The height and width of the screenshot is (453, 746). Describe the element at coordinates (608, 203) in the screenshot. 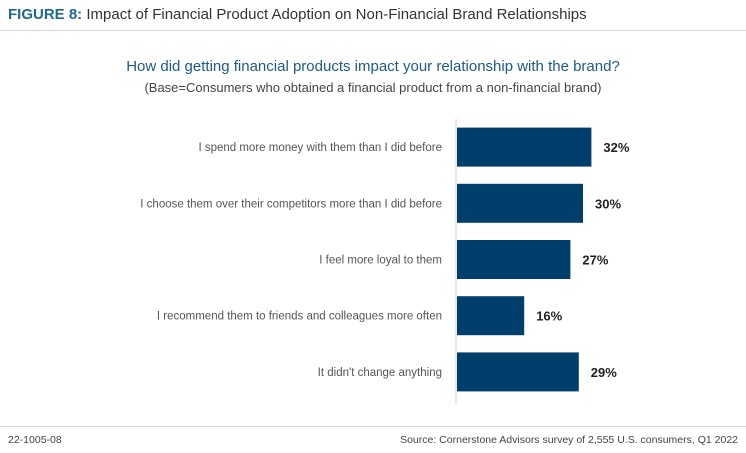

I see `value-label-1: 30%` at that location.